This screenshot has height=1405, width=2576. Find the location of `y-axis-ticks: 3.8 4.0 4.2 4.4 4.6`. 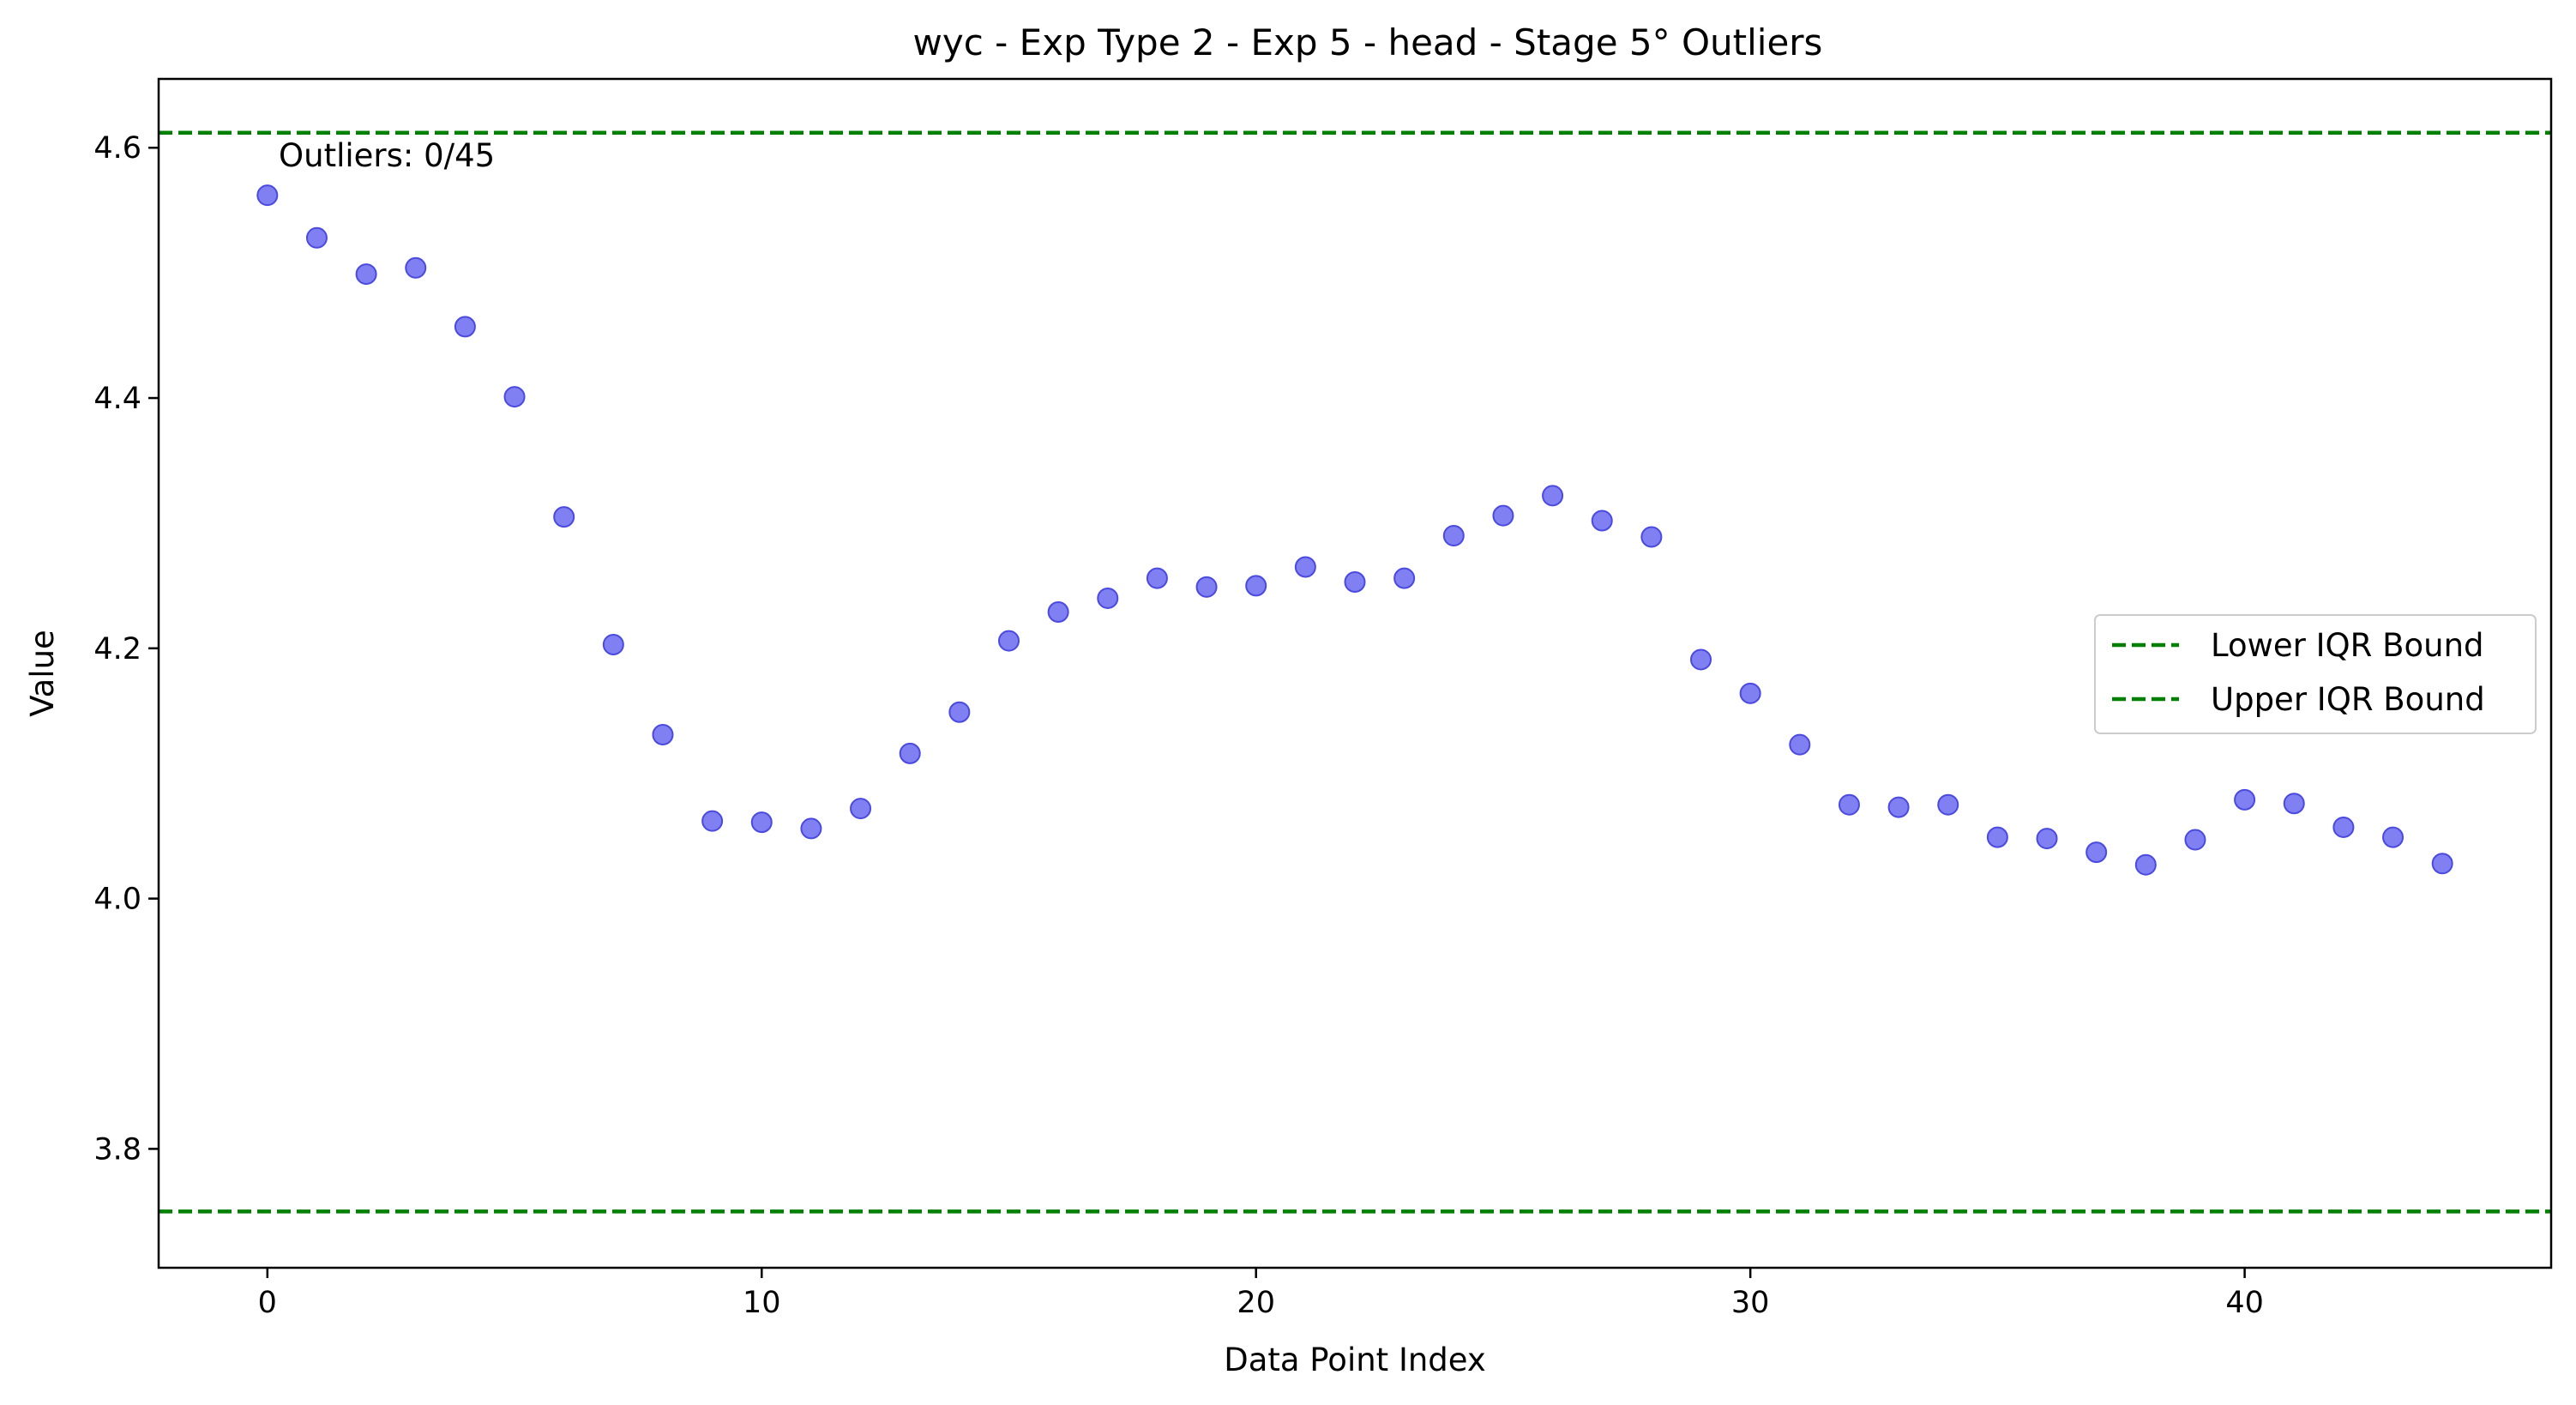

y-axis-ticks: 3.8 4.0 4.2 4.4 4.6 is located at coordinates (126, 649).